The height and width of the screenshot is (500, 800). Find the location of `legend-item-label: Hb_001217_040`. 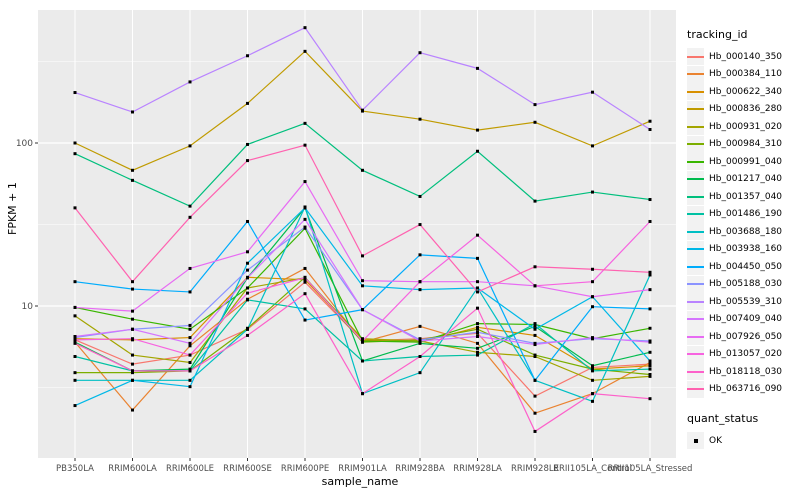

legend-item-label: Hb_001217_040 is located at coordinates (746, 179).